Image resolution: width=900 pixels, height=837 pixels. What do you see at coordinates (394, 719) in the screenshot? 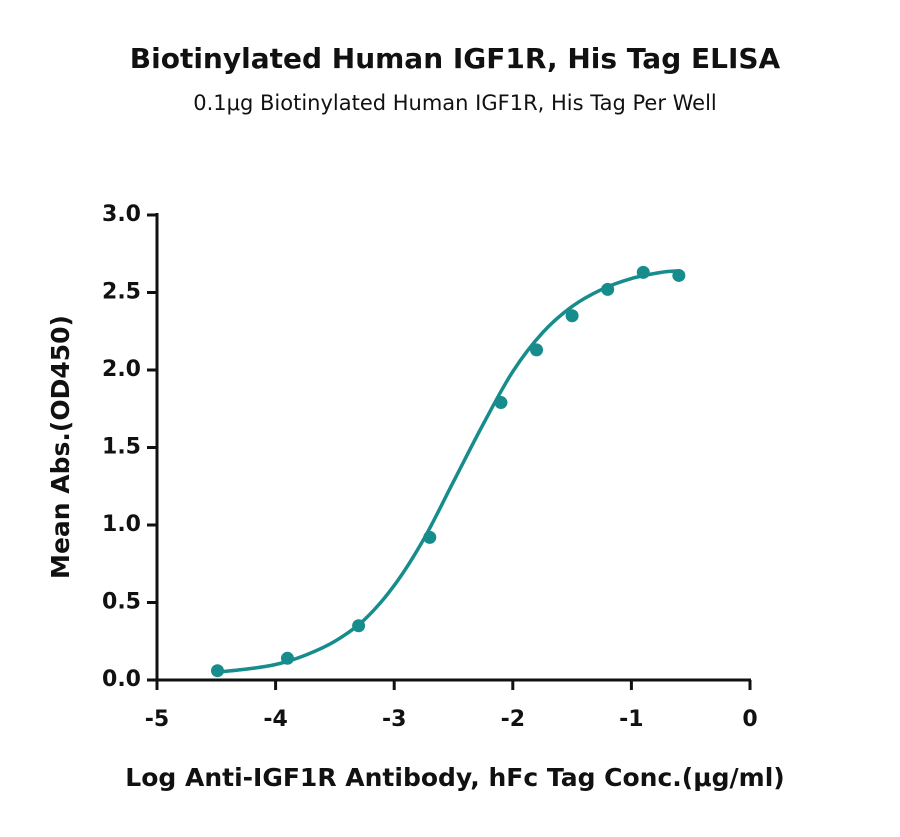
I see `x-tick-label: -3` at bounding box center [394, 719].